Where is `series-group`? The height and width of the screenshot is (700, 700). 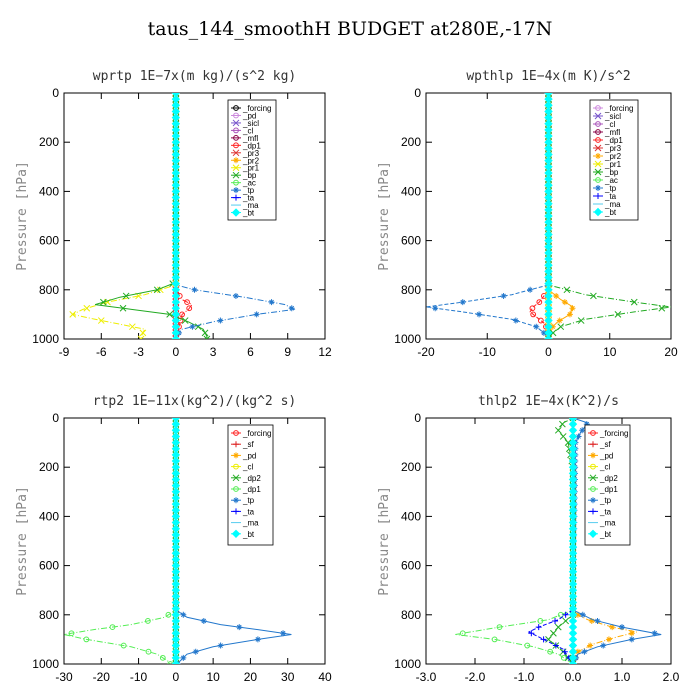
series-group is located at coordinates (178, 541).